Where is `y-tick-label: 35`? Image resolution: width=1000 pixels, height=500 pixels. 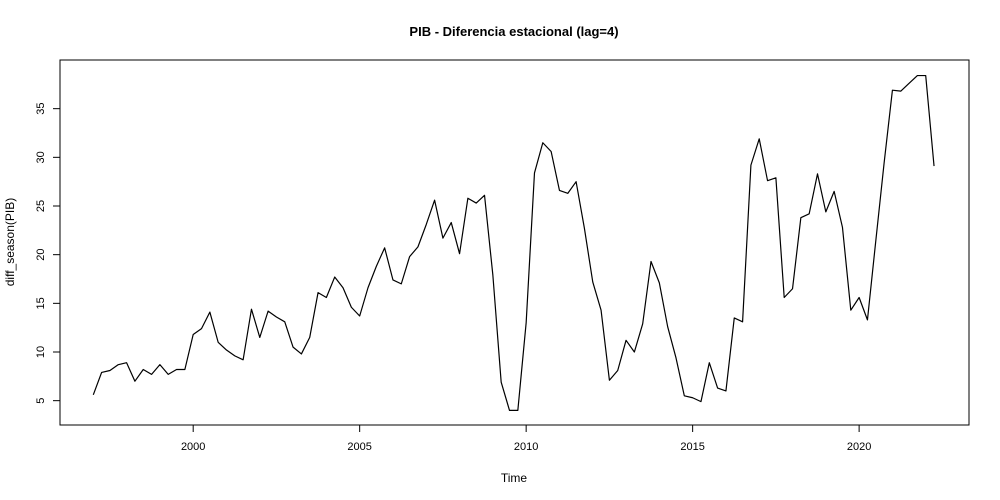
y-tick-label: 35 is located at coordinates (41, 109).